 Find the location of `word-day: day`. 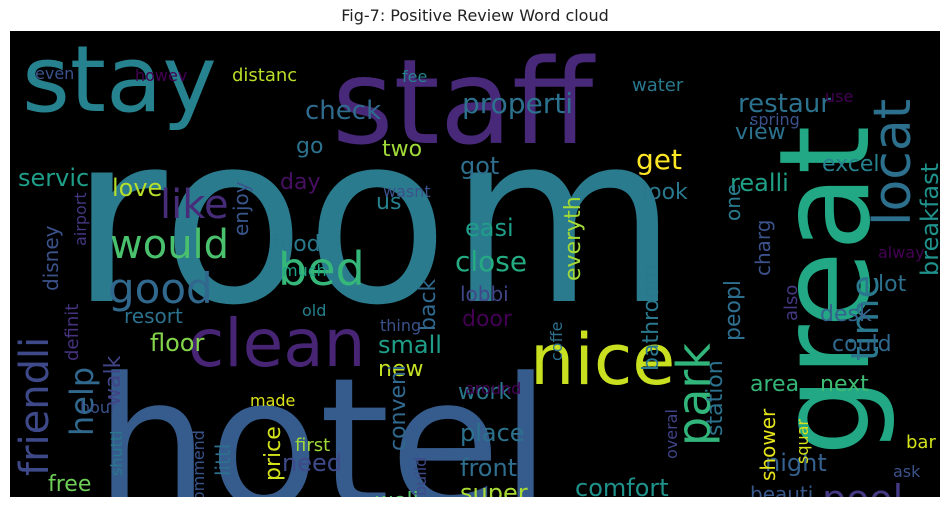

word-day: day is located at coordinates (300, 182).